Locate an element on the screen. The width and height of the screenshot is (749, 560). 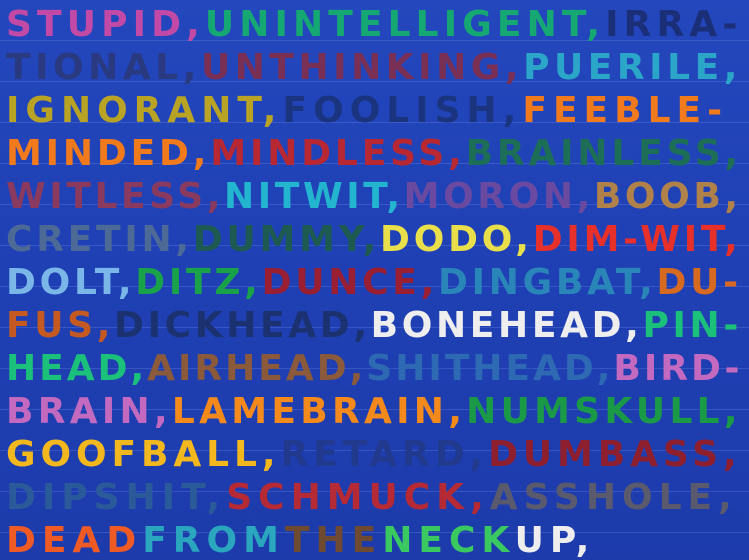
word: FUS, is located at coordinates (60, 325).